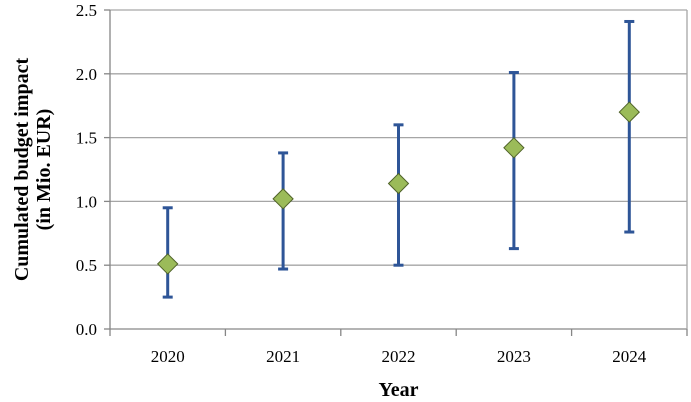  I want to click on y-axis-title-line-2: (in Mio. EUR), so click(44, 170).